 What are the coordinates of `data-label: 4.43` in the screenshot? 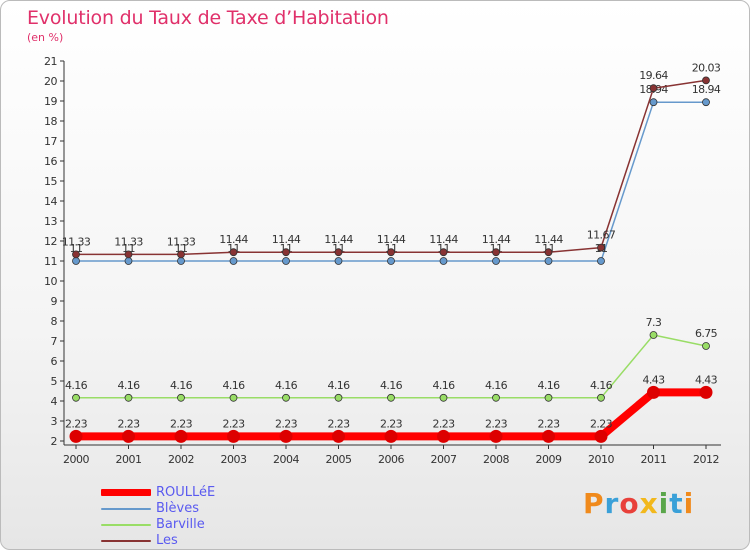 It's located at (653, 379).